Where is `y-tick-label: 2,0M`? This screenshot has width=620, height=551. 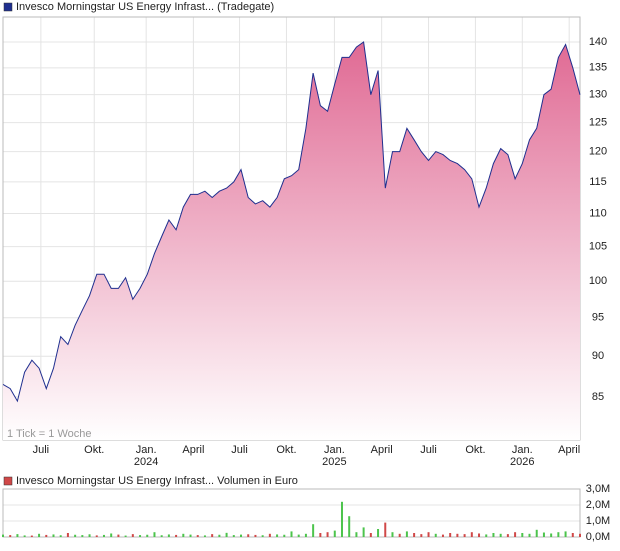 y-tick-label: 2,0M is located at coordinates (598, 505).